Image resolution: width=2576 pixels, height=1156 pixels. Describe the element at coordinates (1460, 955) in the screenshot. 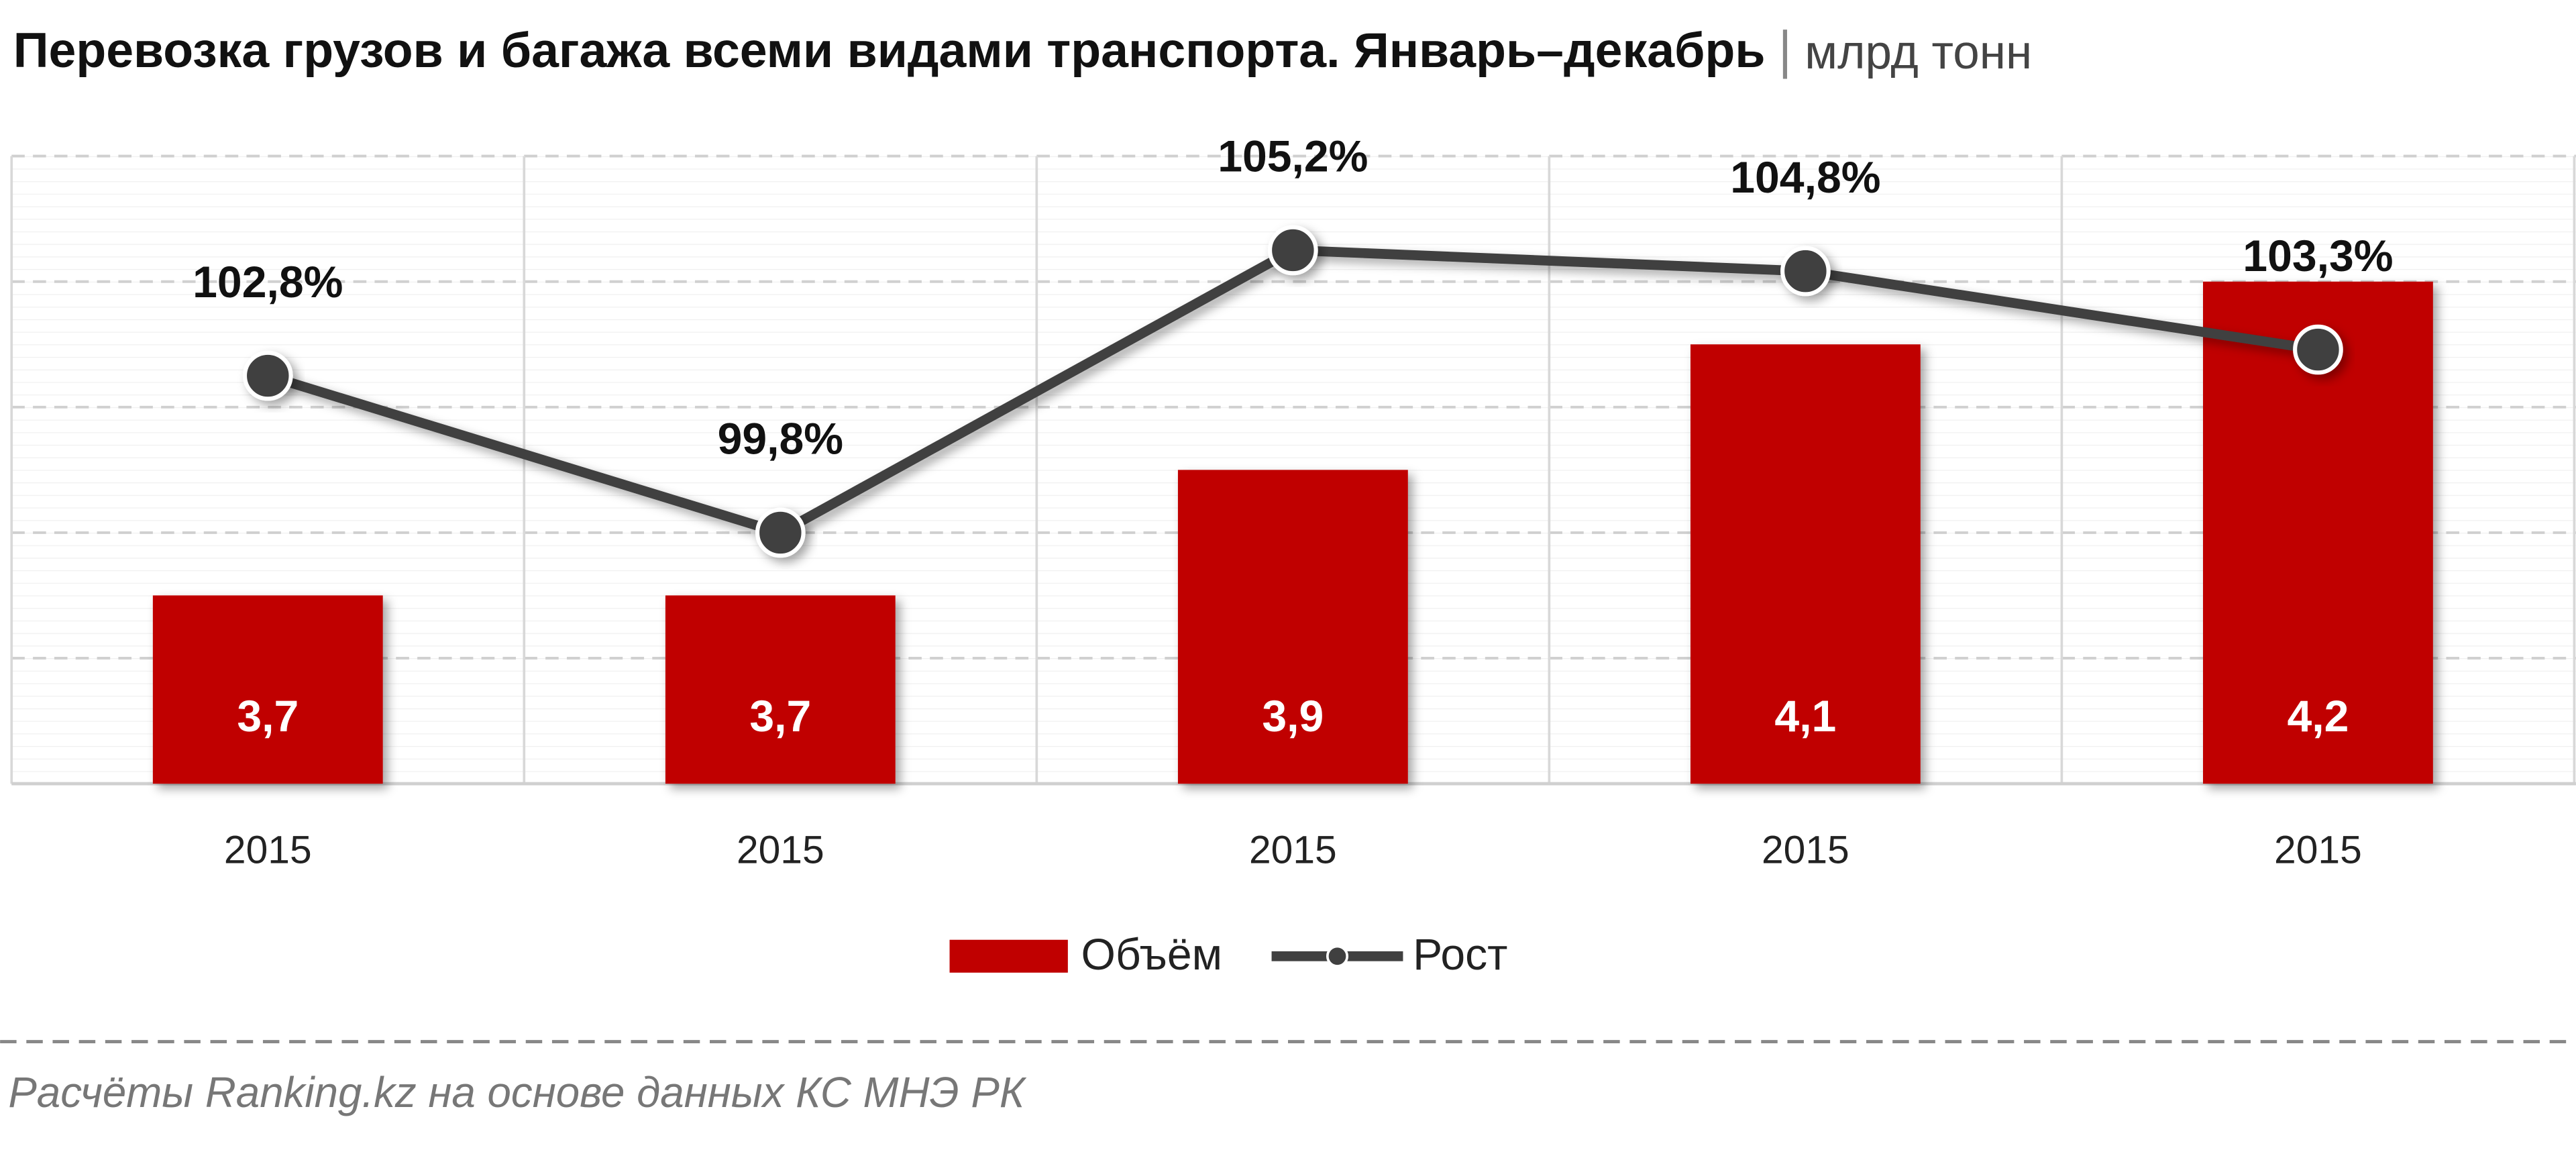

I see `legend-label: Рост` at that location.